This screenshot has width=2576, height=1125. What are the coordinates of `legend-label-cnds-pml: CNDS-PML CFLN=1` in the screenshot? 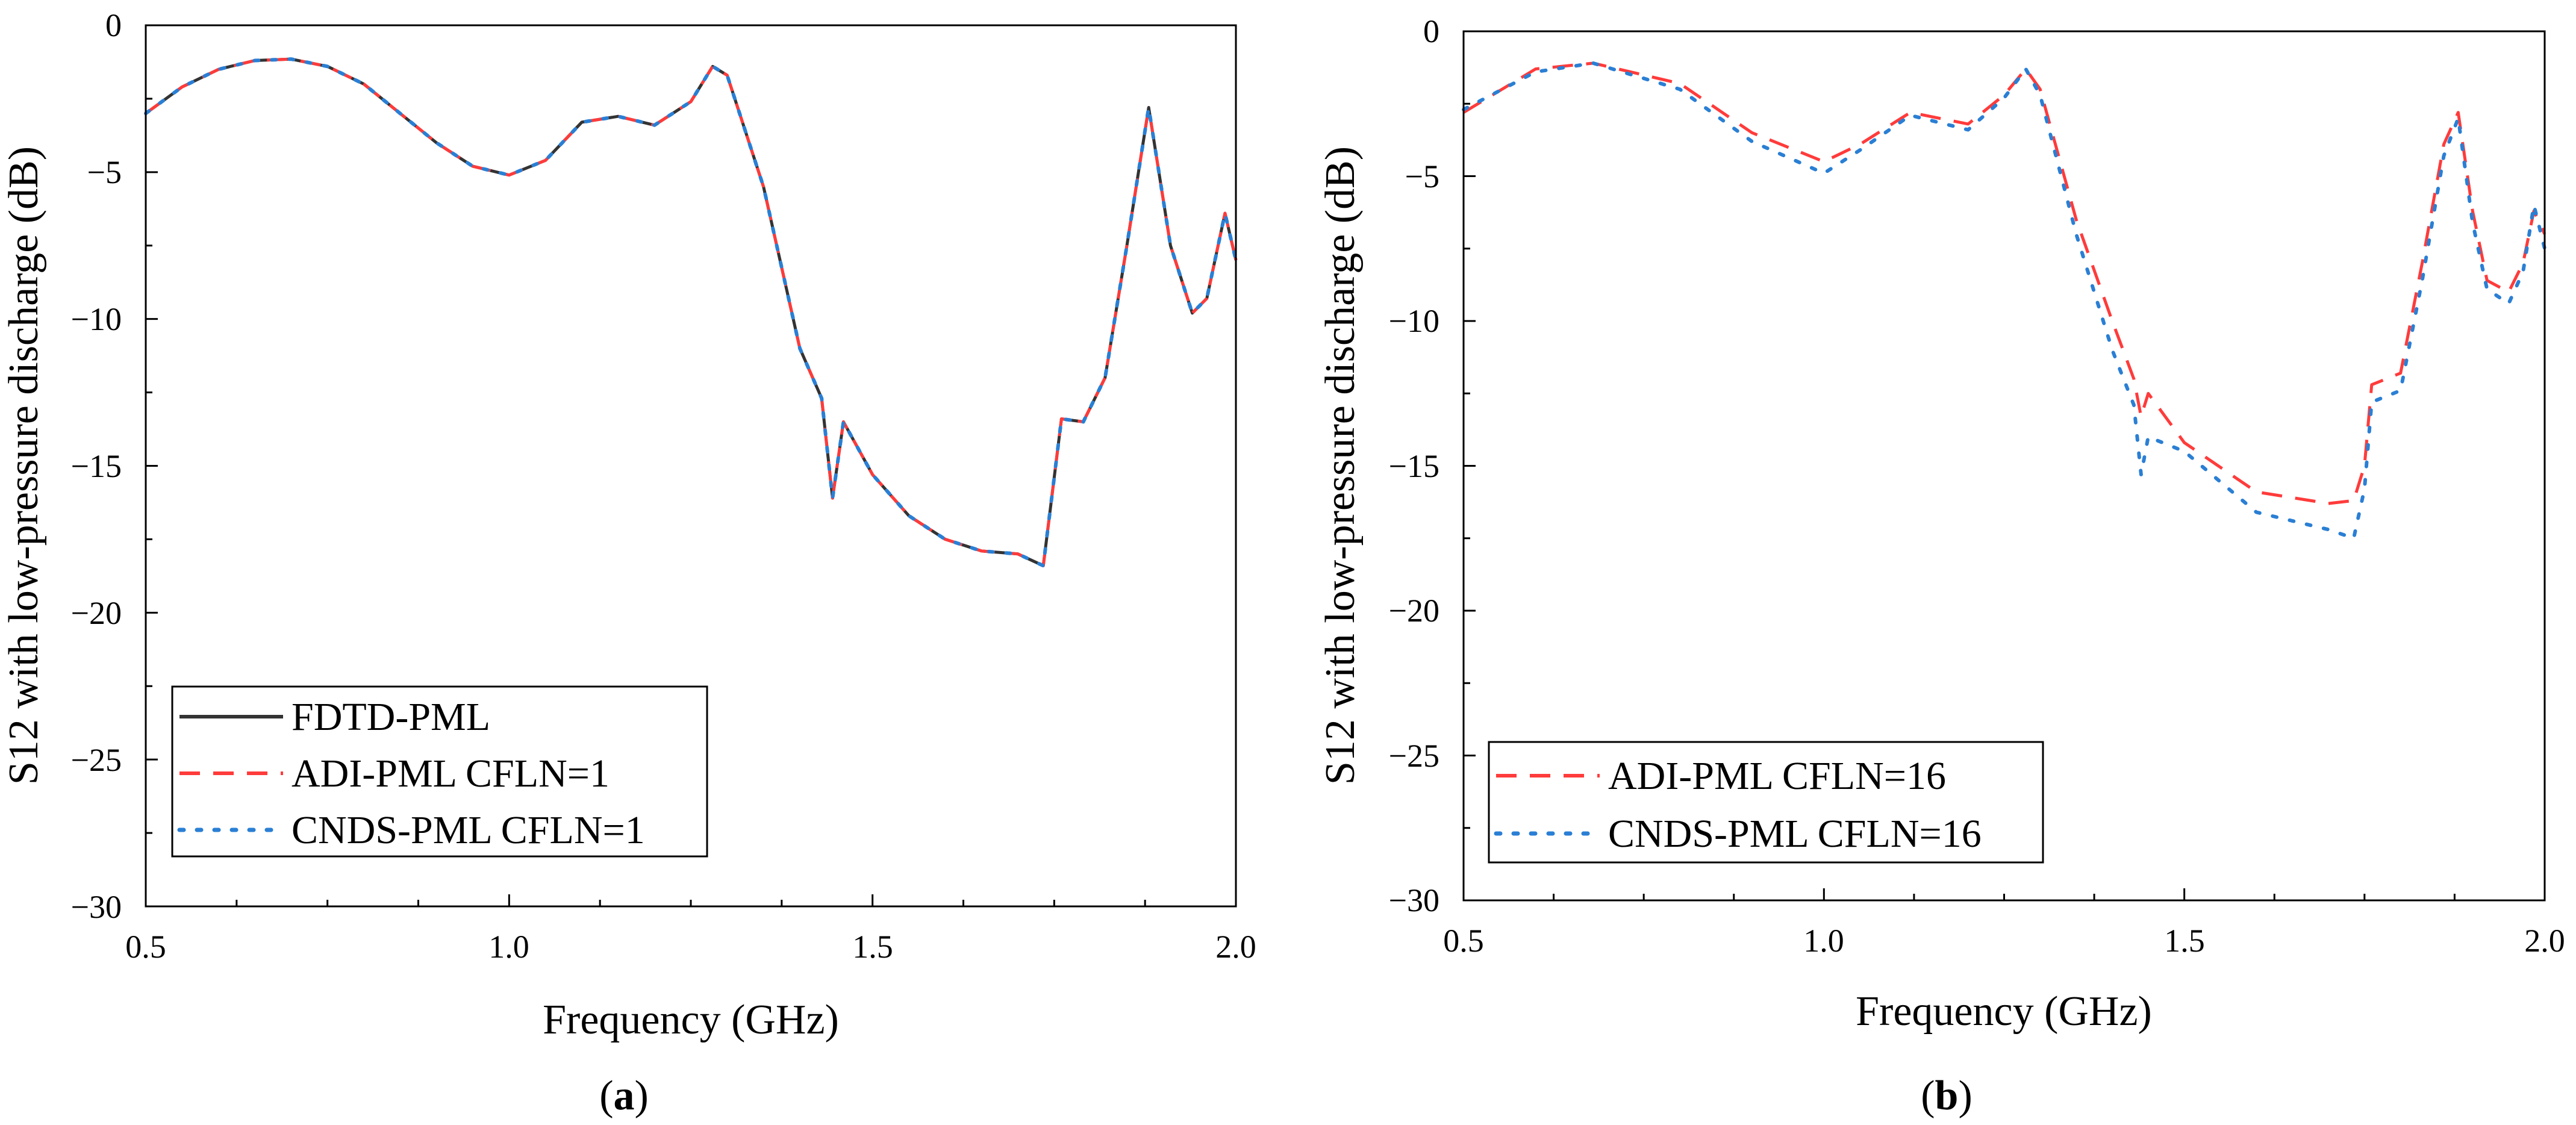 It's located at (468, 830).